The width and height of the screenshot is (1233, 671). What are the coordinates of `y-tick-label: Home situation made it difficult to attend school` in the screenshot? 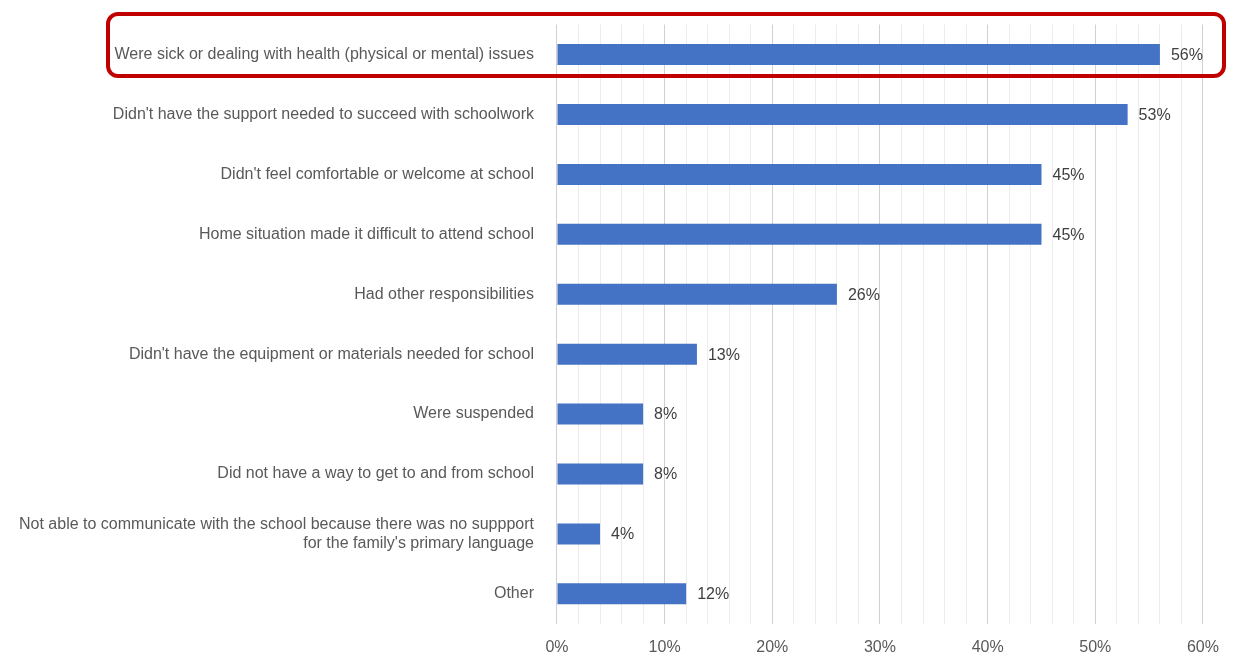 It's located at (366, 233).